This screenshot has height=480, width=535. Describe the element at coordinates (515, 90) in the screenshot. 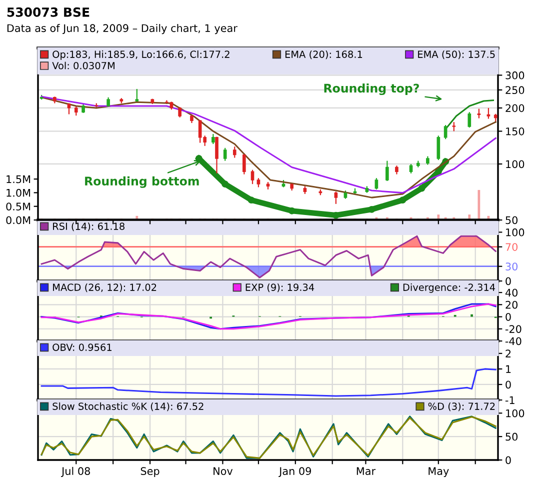

I see `y-tick-label: 250` at that location.